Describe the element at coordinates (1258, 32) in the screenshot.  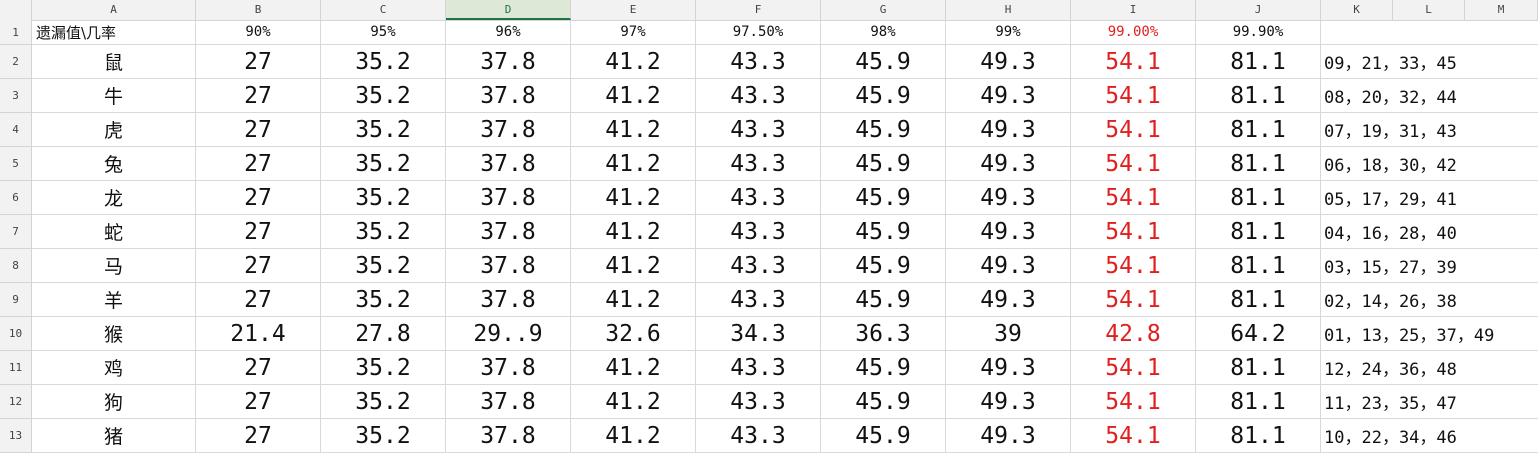
I see `header-cell-percent: 99.90%` at that location.